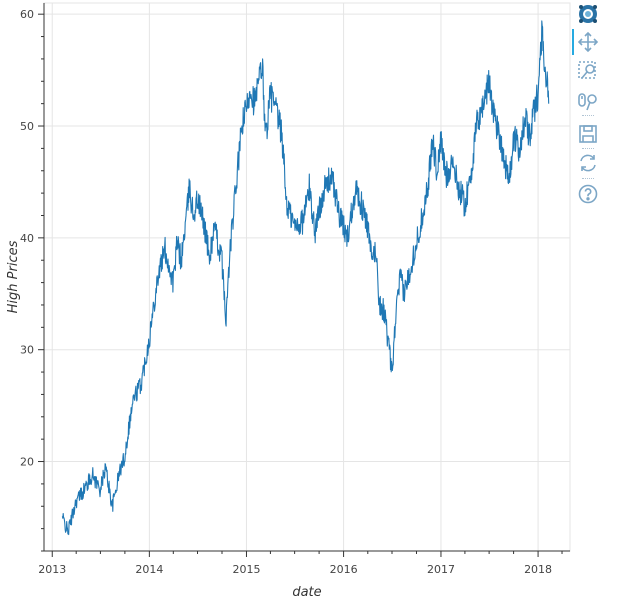 Image resolution: width=625 pixels, height=607 pixels. What do you see at coordinates (538, 569) in the screenshot?
I see `x-tick-label: 2018` at bounding box center [538, 569].